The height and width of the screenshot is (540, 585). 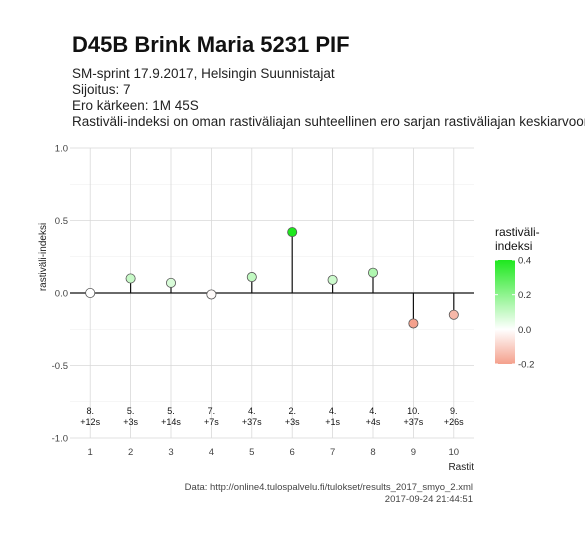 What do you see at coordinates (454, 411) in the screenshot?
I see `rank-label: 9.` at bounding box center [454, 411].